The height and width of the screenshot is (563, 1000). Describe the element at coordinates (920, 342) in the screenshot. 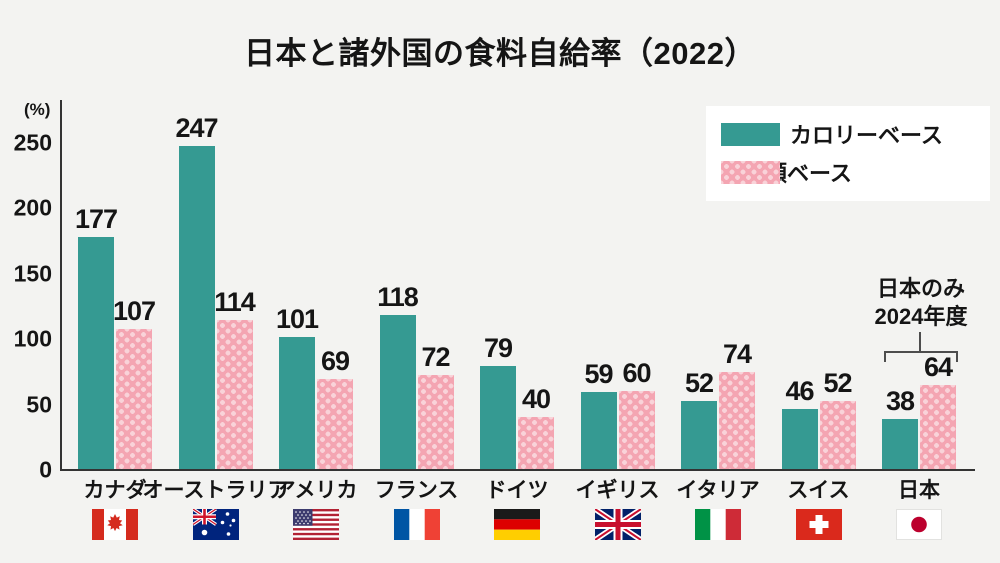

I see `annotation-bracket-stem` at that location.